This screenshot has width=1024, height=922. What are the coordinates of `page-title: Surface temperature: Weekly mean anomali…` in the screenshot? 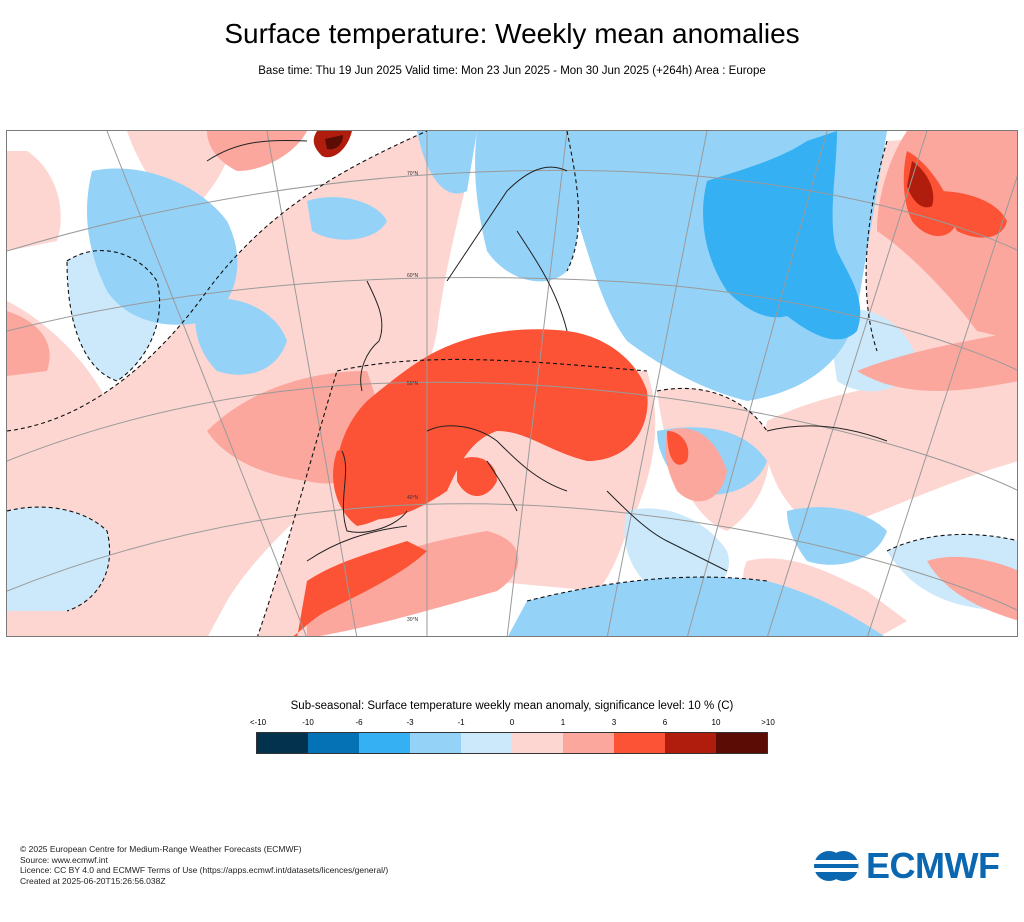 It's located at (512, 33).